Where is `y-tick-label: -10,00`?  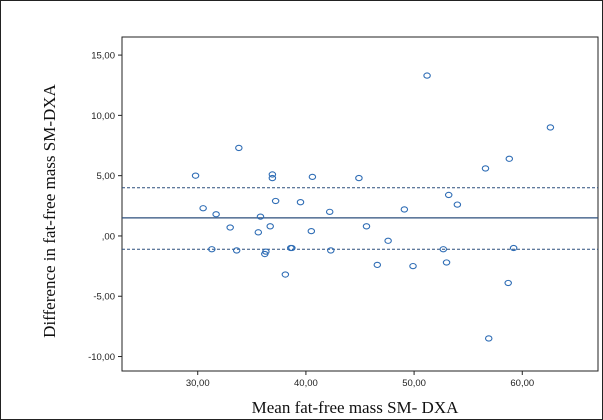 y-tick-label: -10,00 is located at coordinates (101, 357).